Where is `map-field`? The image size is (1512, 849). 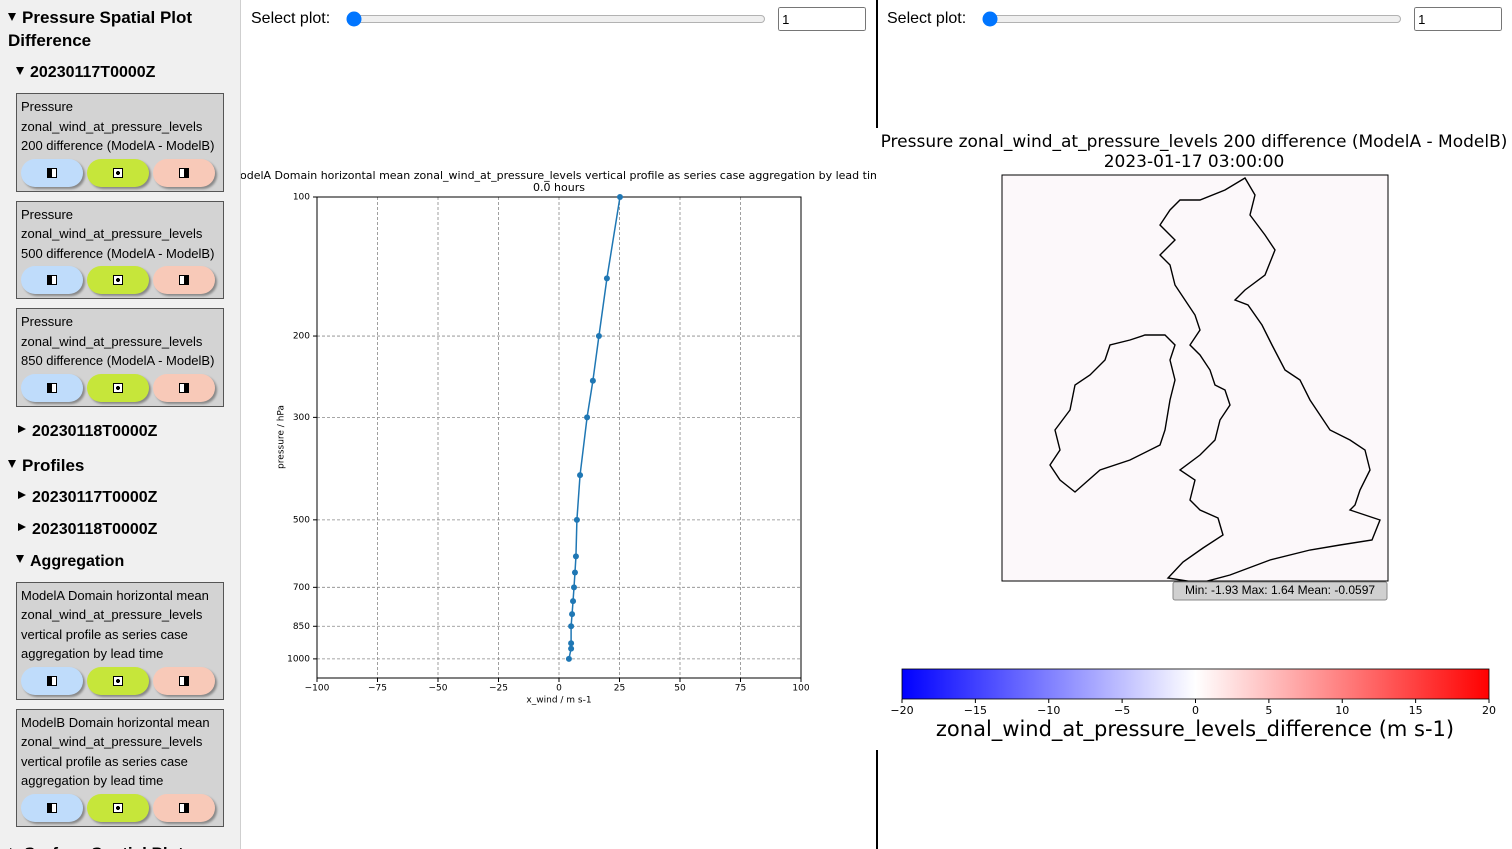 map-field is located at coordinates (1195, 378).